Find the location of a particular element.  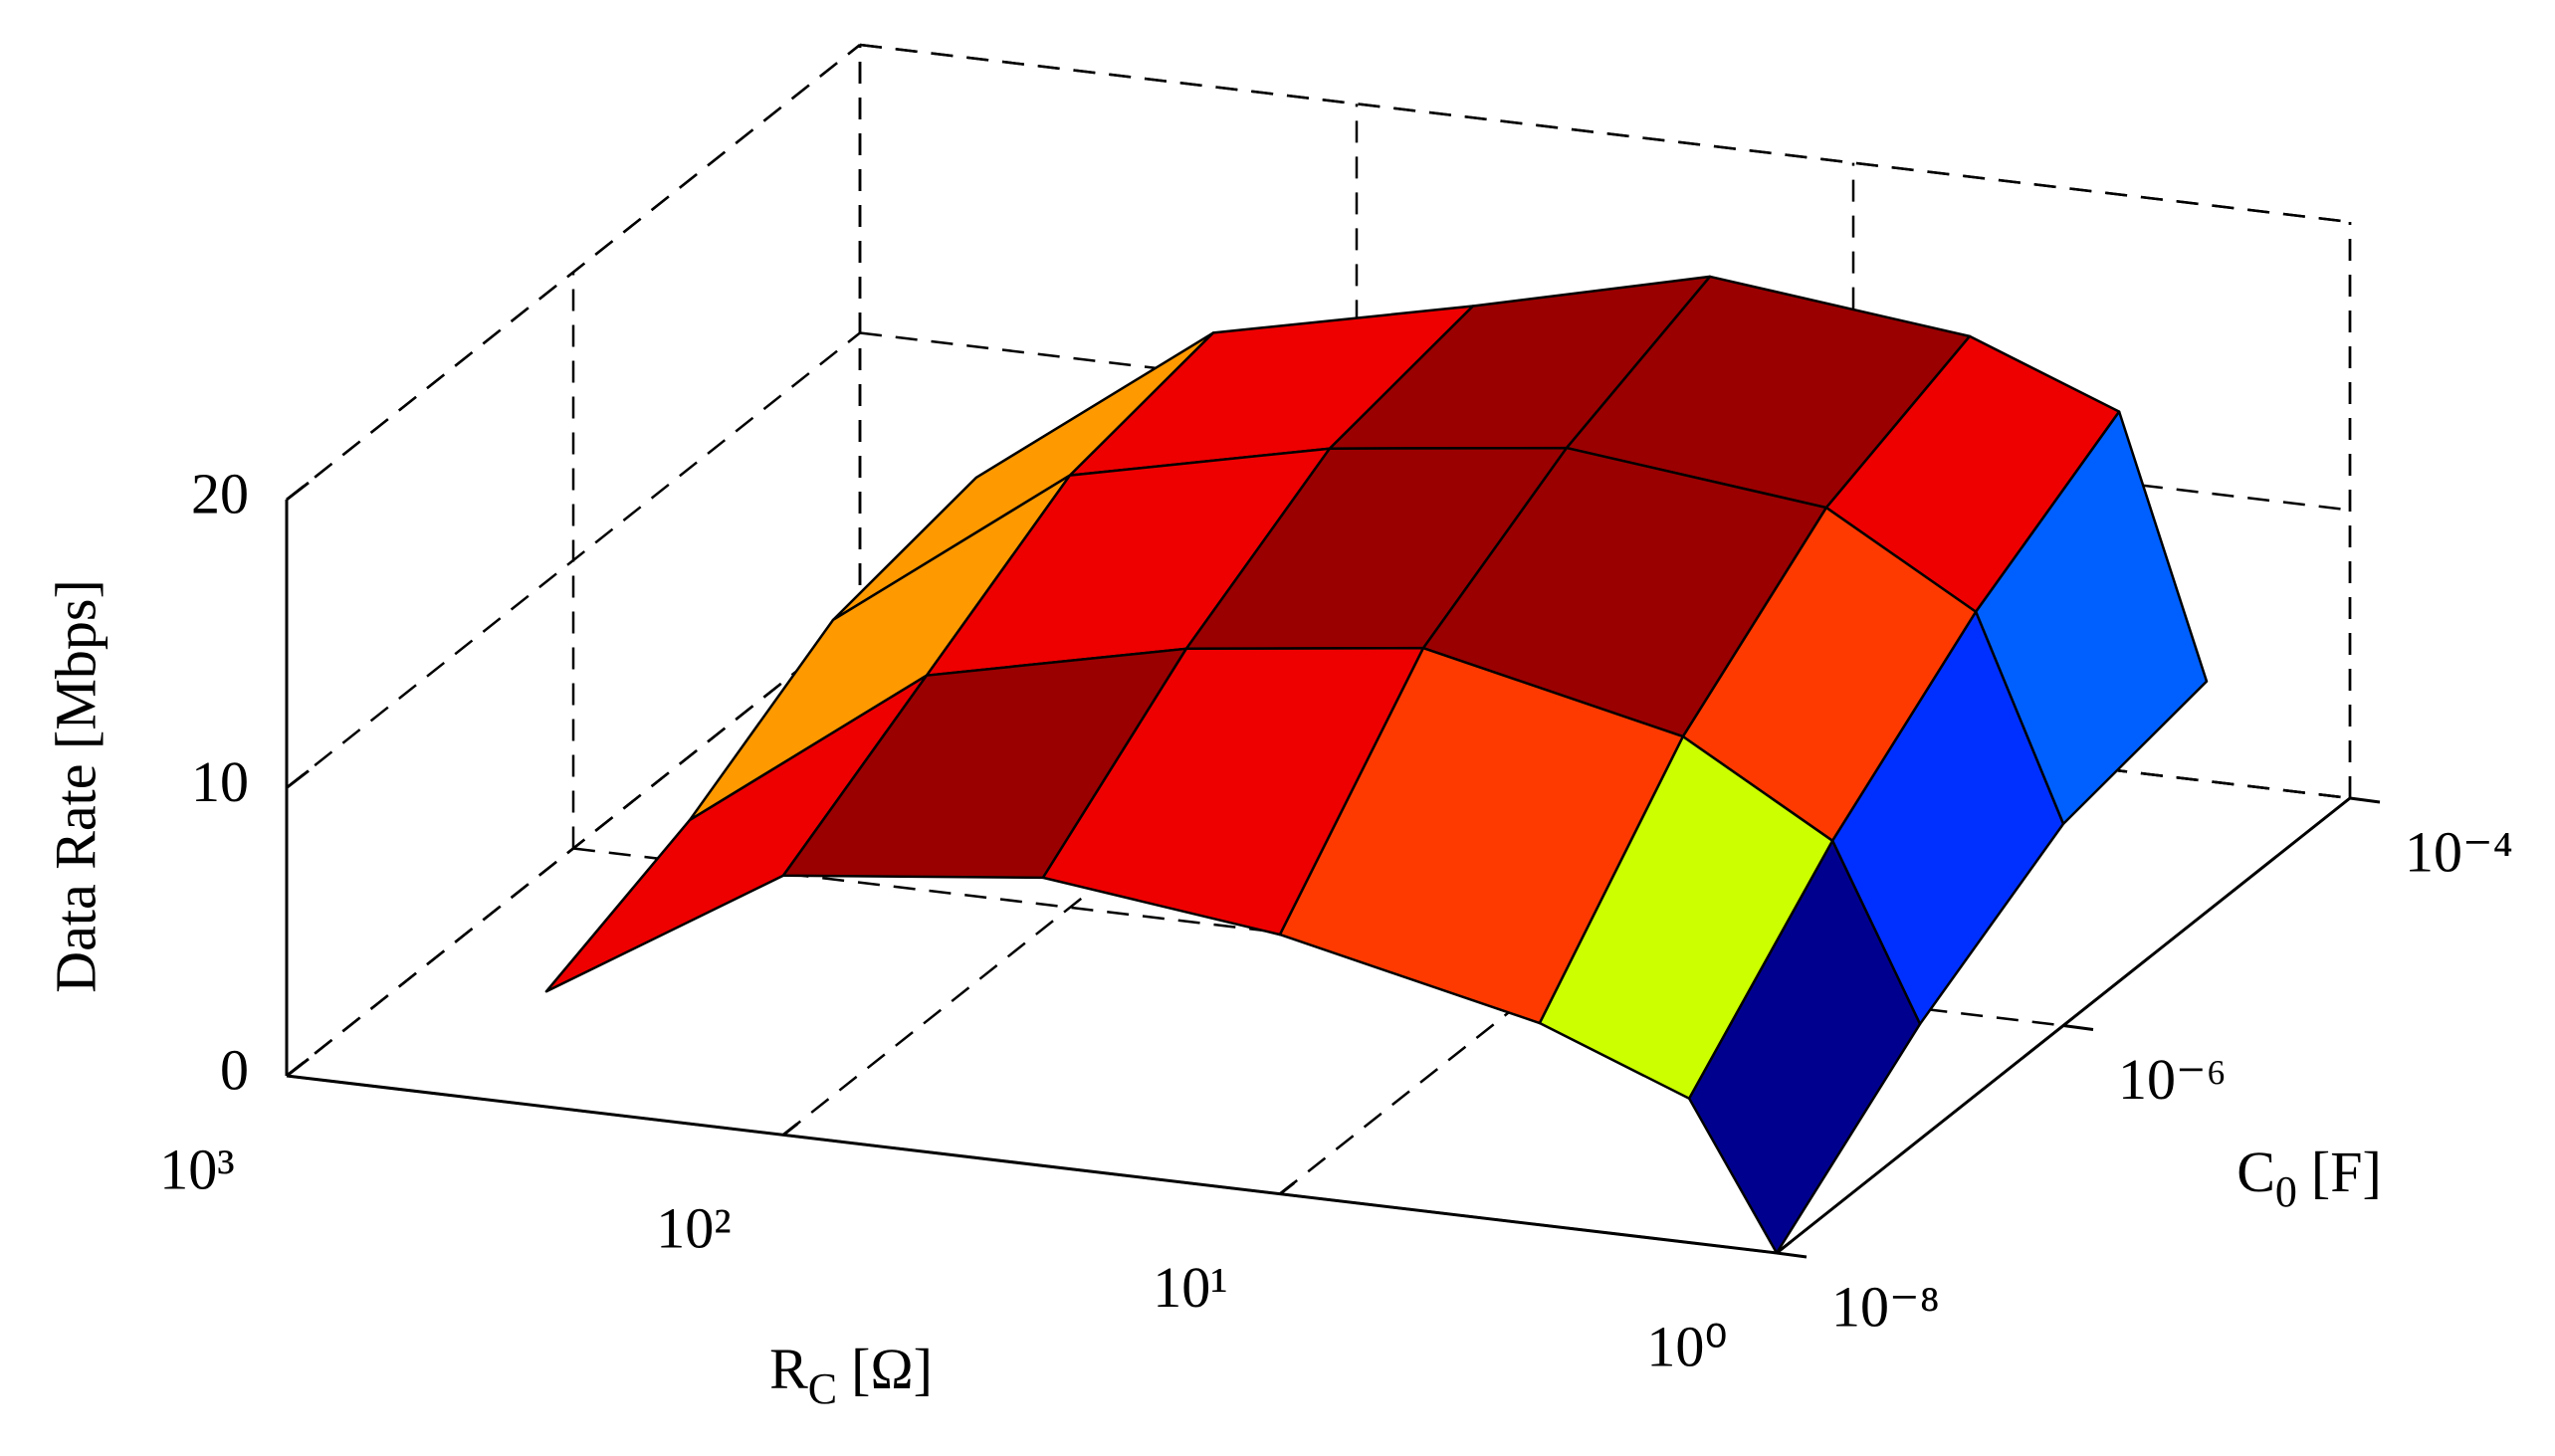

x-label-main: R is located at coordinates (788, 1369).